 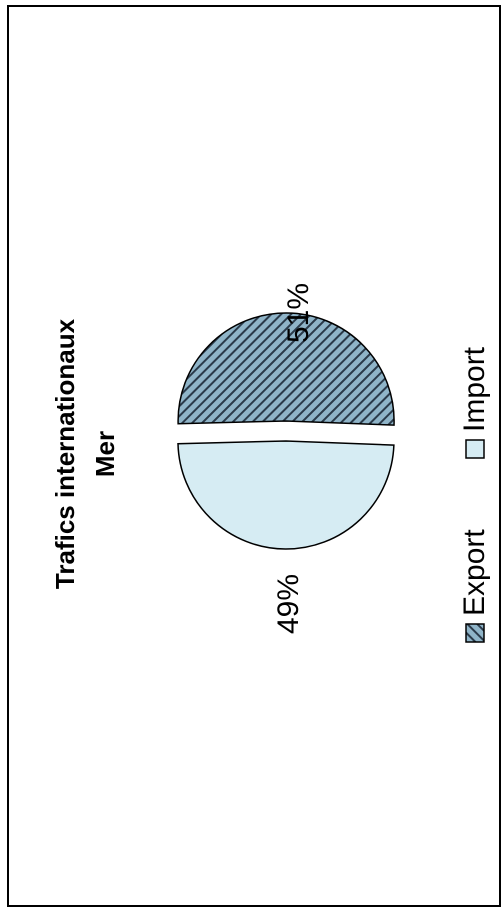 I want to click on pie-slice-export, so click(x=286, y=369).